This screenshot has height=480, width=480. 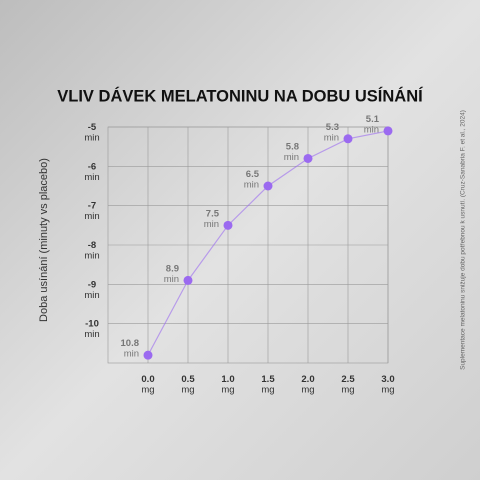 I want to click on data-label: 5.1 min, so click(x=372, y=123).